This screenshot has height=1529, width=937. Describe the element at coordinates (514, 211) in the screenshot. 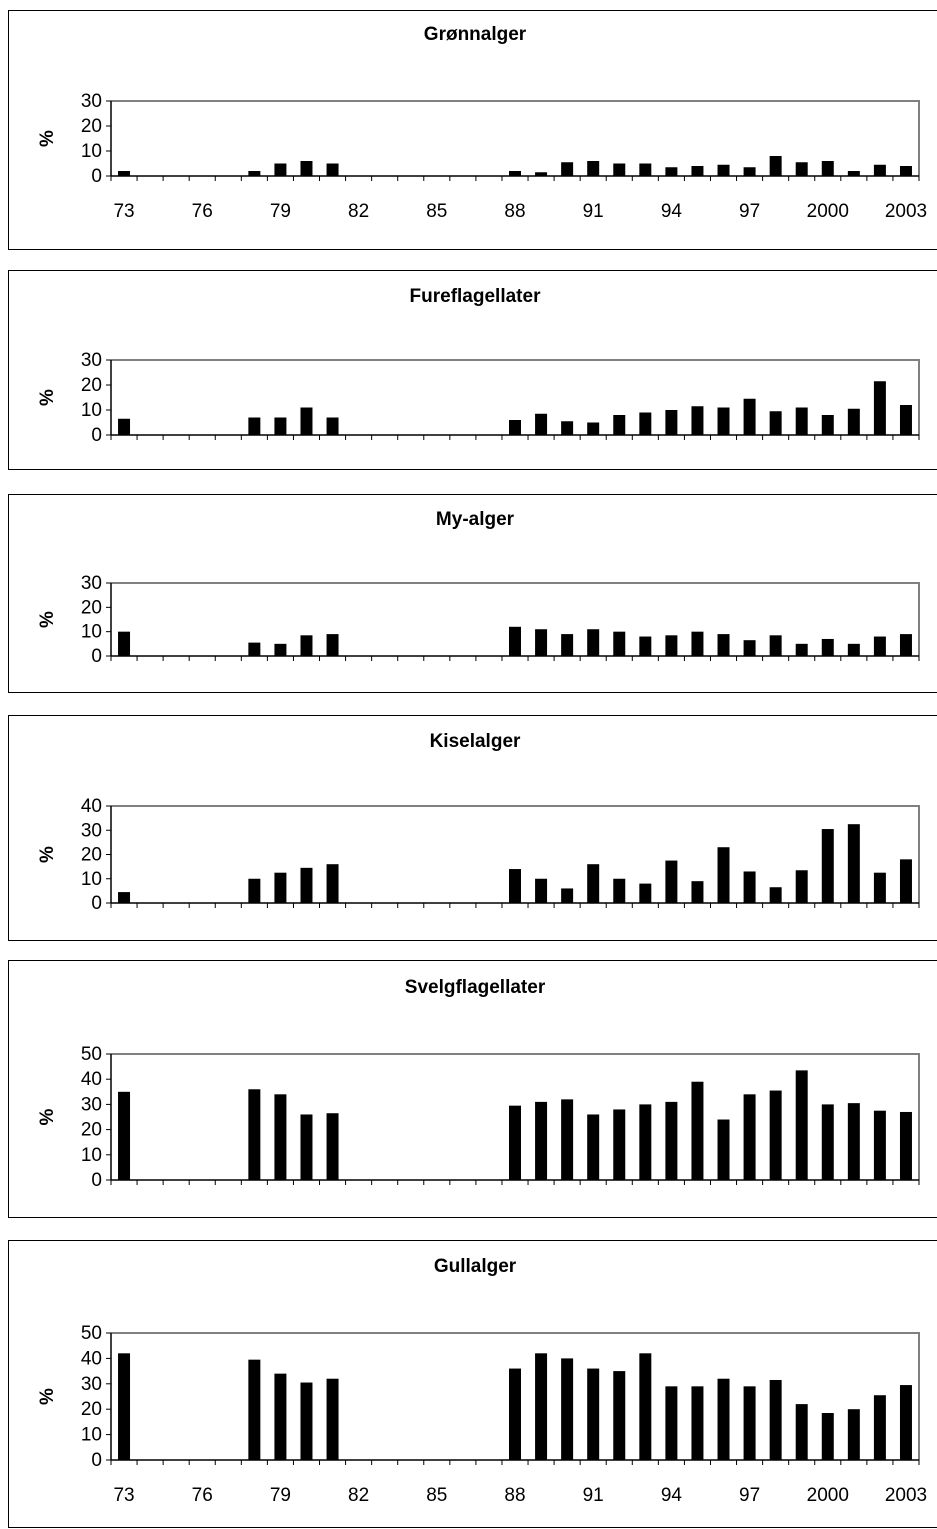

I see `x-tick-label: 88` at that location.